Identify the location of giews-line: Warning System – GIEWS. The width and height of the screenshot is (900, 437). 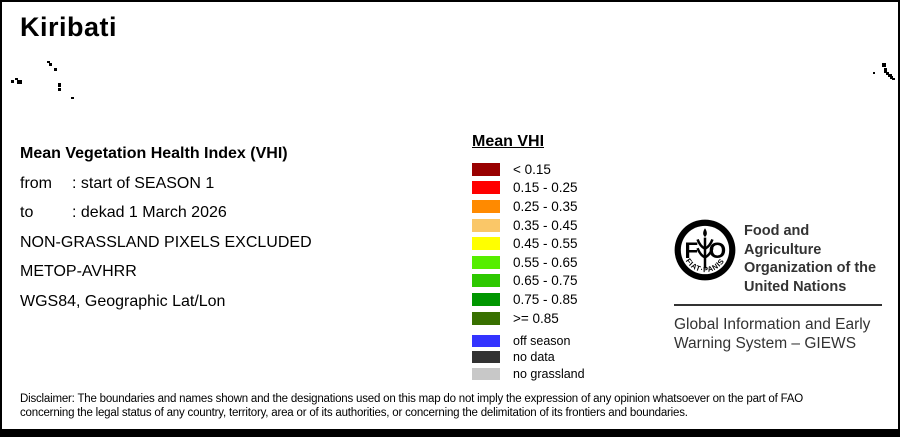
(765, 343).